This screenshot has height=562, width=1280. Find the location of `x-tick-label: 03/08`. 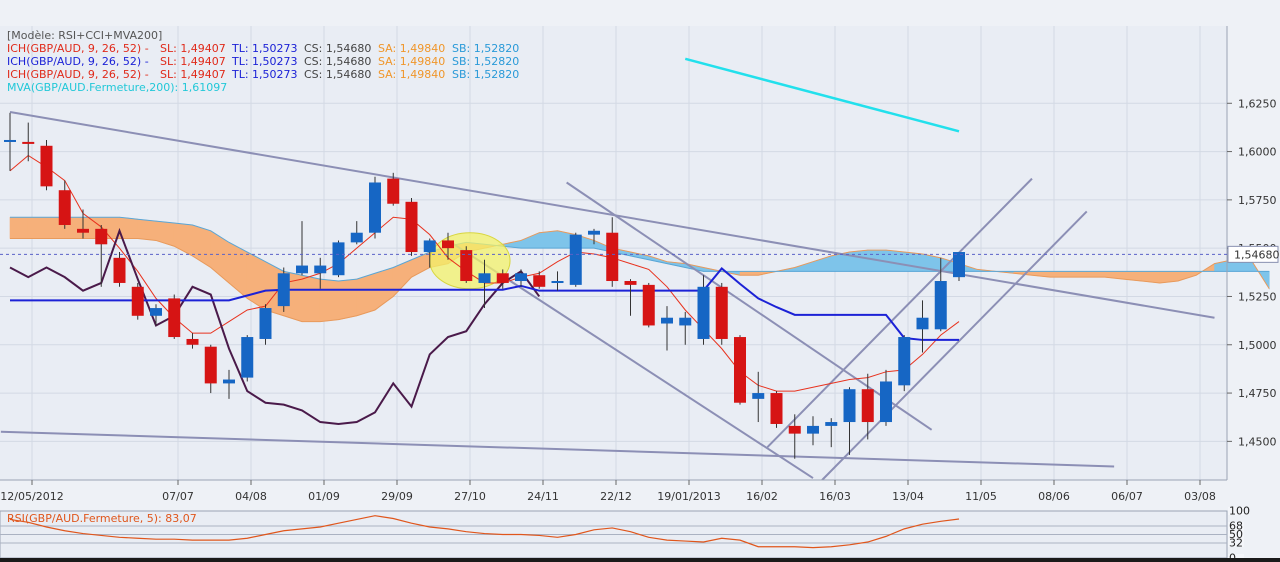

x-tick-label: 03/08 is located at coordinates (1200, 496).